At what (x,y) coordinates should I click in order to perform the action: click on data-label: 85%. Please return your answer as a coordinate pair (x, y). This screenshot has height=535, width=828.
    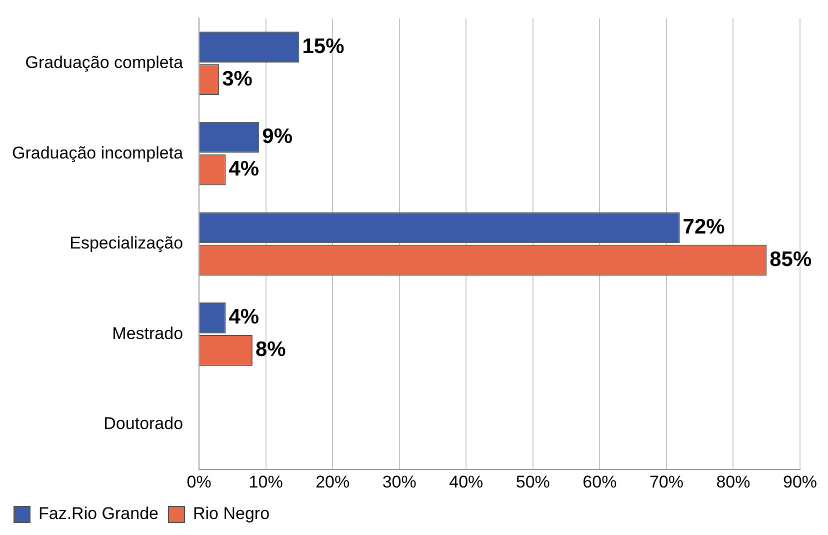
    Looking at the image, I should click on (791, 259).